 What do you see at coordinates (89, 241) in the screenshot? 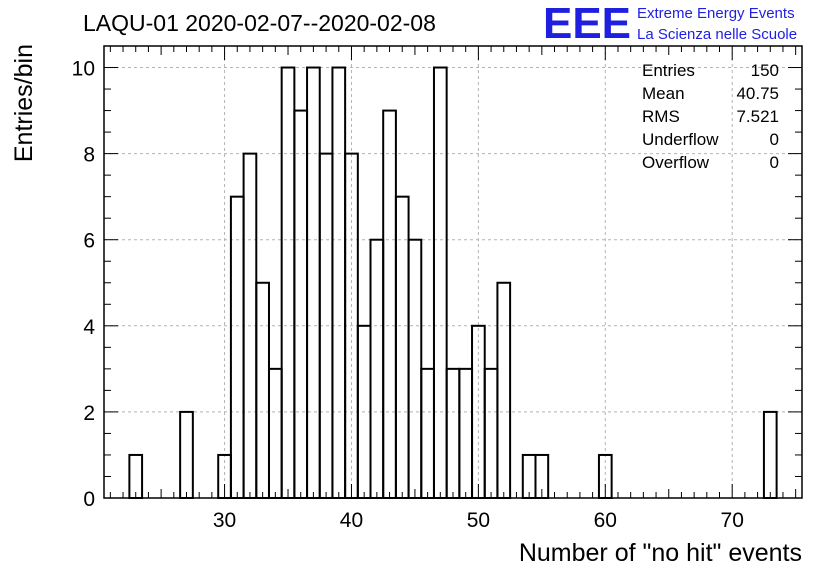
I see `y-tick-label: 6` at bounding box center [89, 241].